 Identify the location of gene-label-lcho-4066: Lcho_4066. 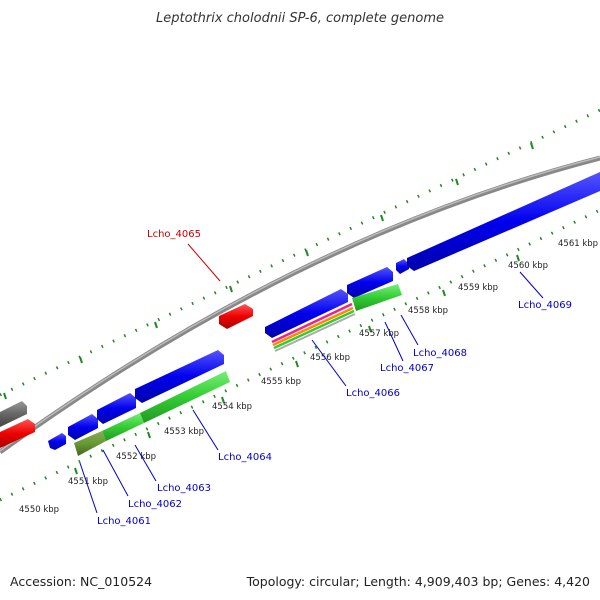
(373, 393).